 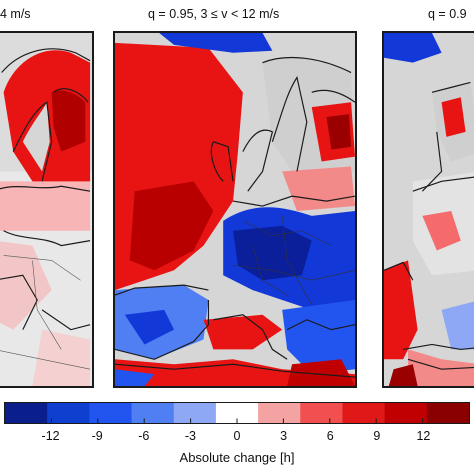 I want to click on colorbar-tick-label: 12, so click(x=423, y=436).